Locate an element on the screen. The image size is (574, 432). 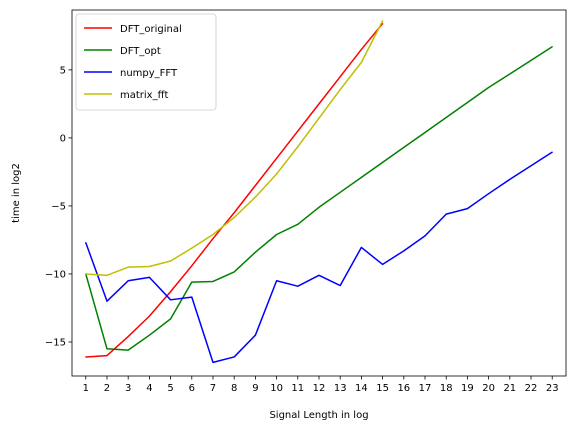
x-tick-label: 19 is located at coordinates (467, 388).